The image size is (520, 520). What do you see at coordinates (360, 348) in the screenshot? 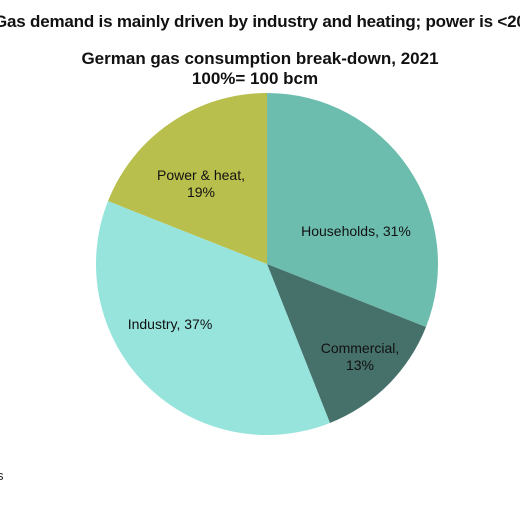
I see `slice-label-1: Commercial,` at bounding box center [360, 348].